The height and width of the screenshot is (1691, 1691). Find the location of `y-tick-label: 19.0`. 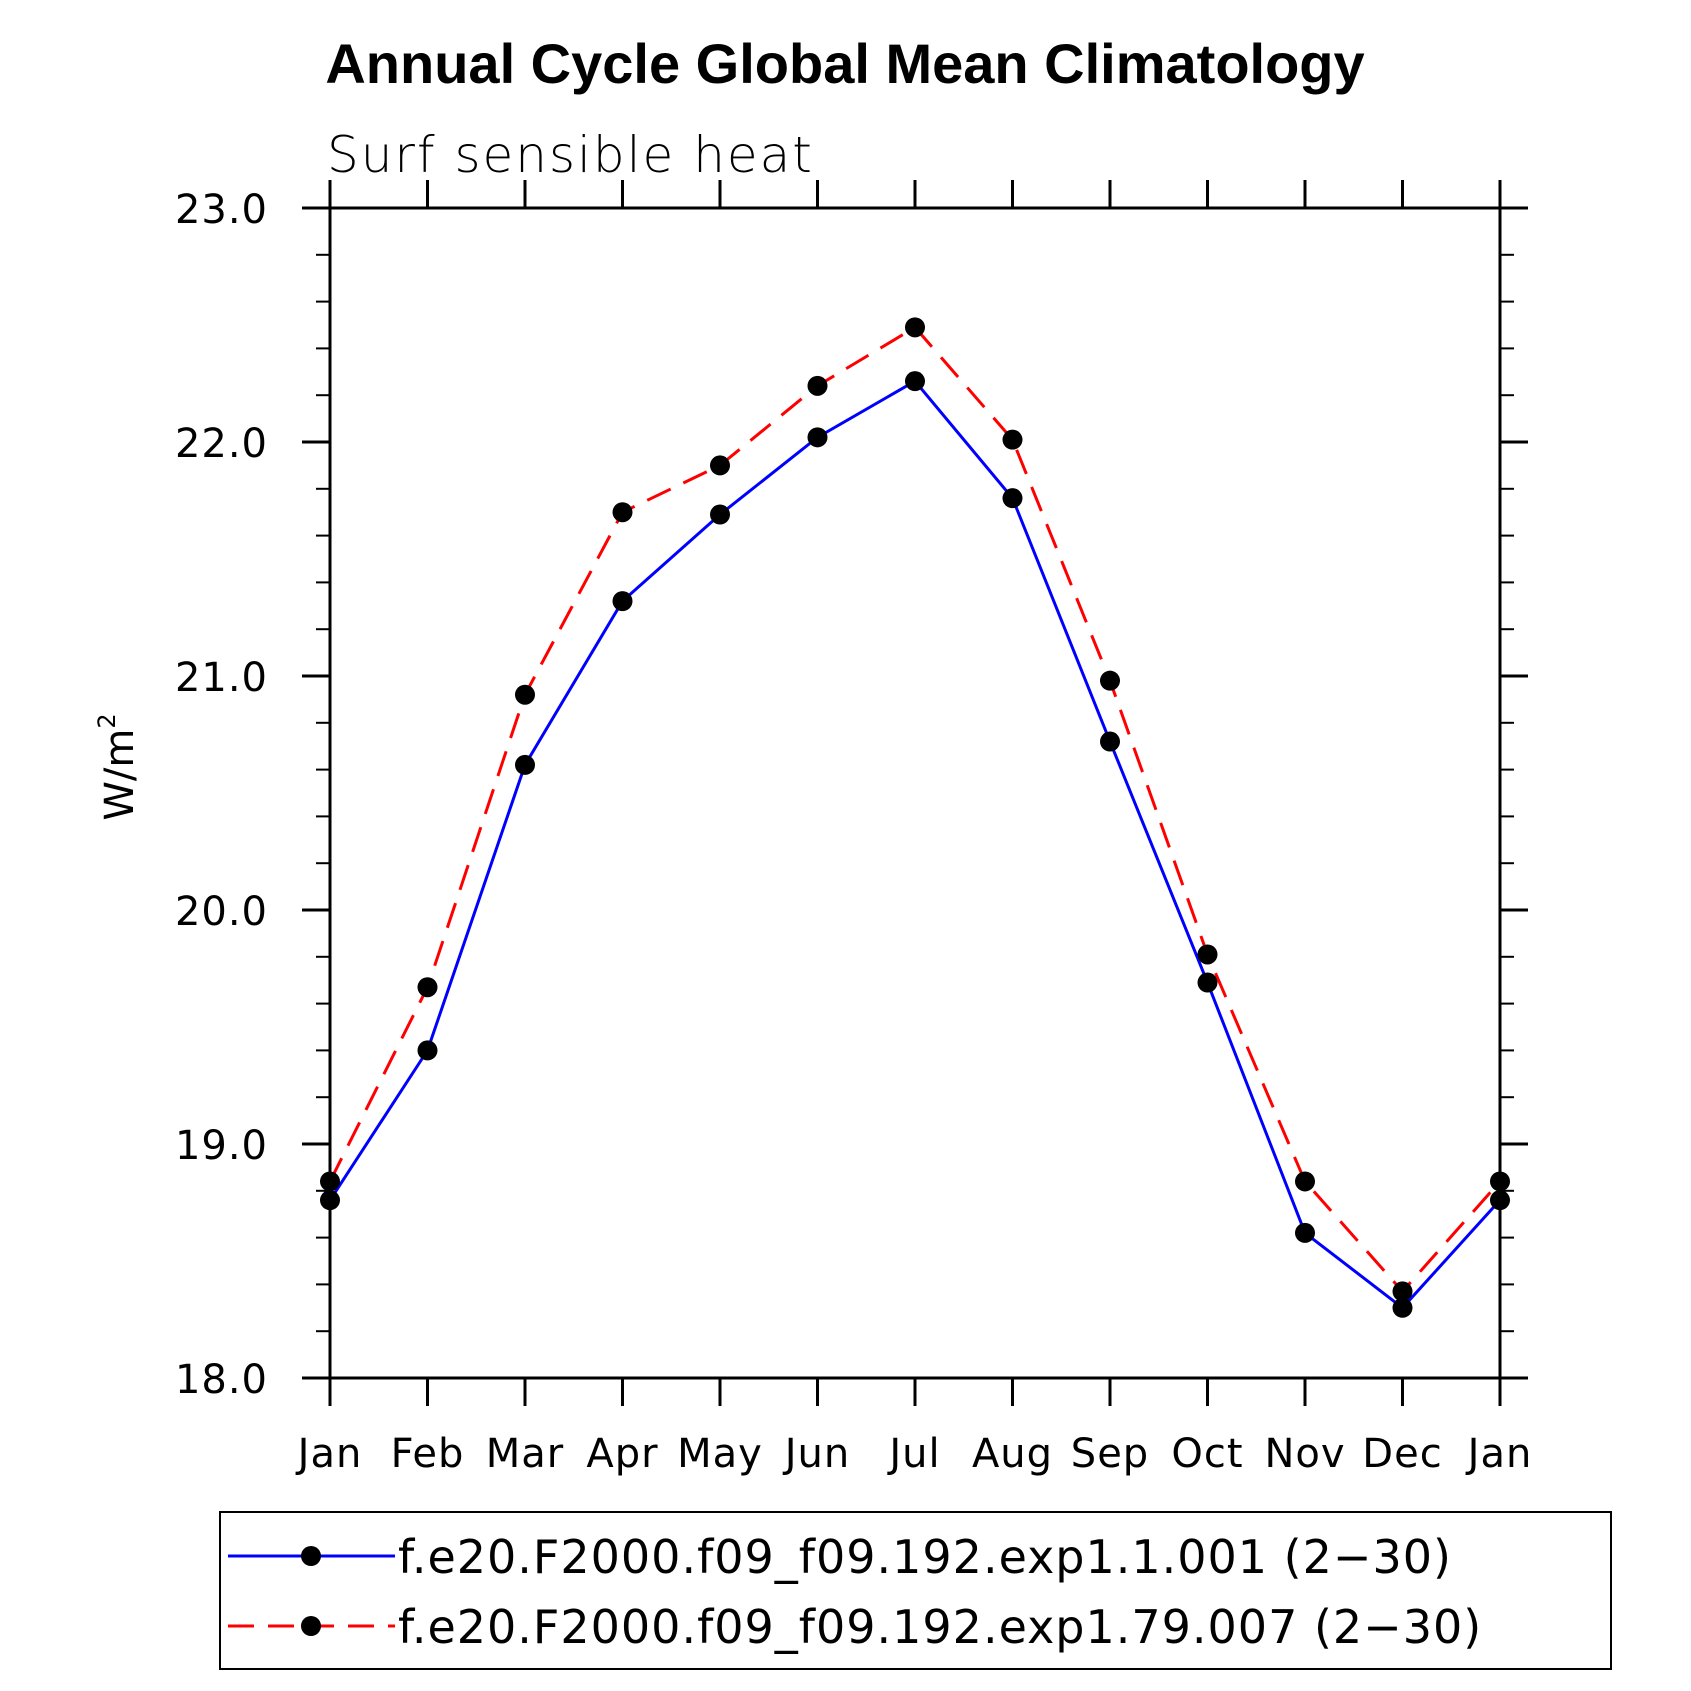

y-tick-label: 19.0 is located at coordinates (221, 1146).